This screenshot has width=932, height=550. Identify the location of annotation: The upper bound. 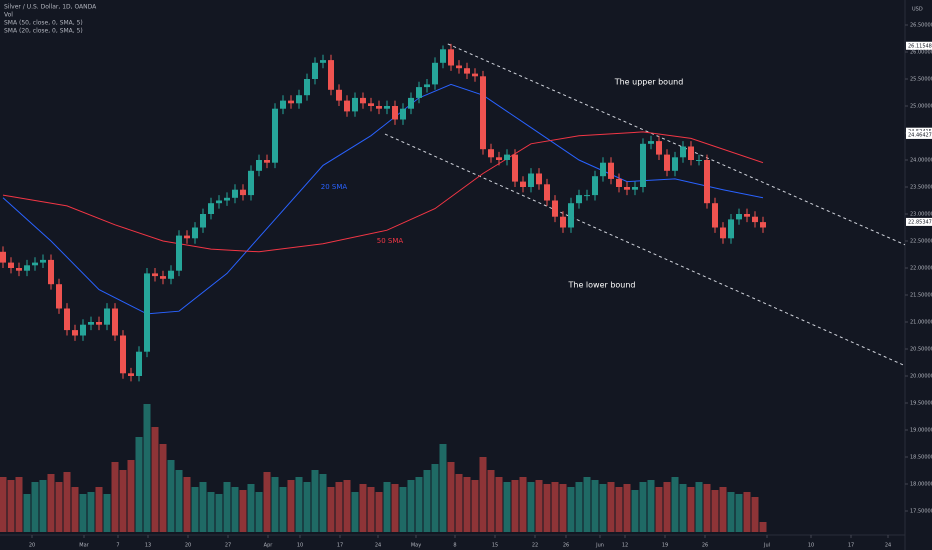
(649, 82).